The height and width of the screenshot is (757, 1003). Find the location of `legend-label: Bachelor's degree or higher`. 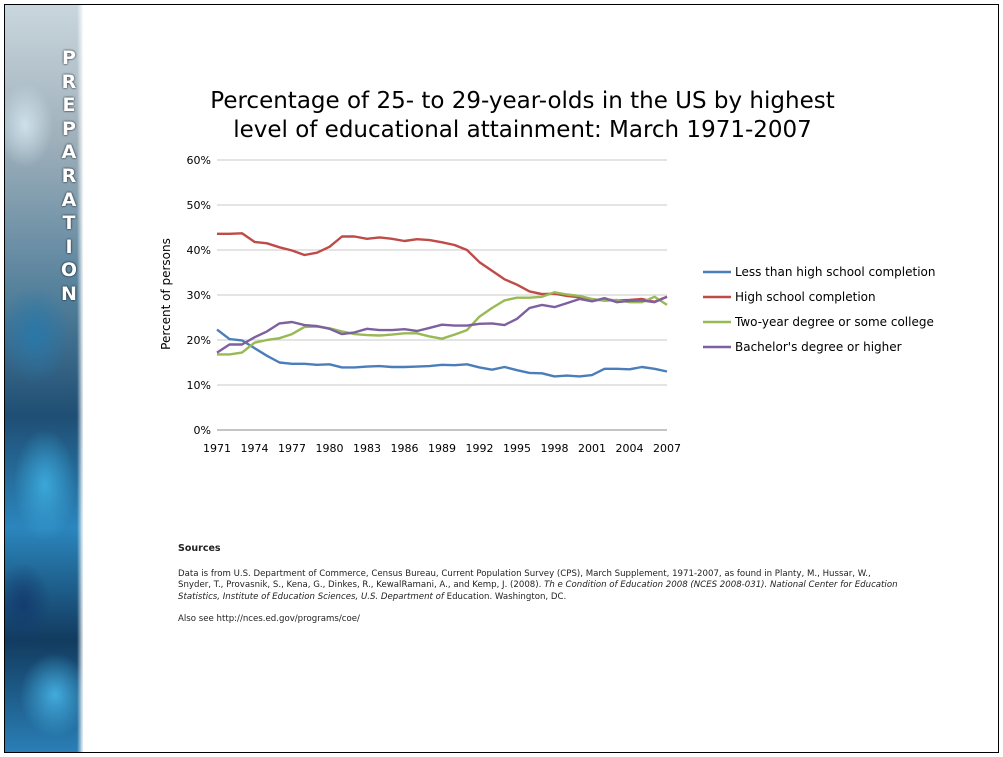

legend-label: Bachelor's degree or higher is located at coordinates (818, 347).